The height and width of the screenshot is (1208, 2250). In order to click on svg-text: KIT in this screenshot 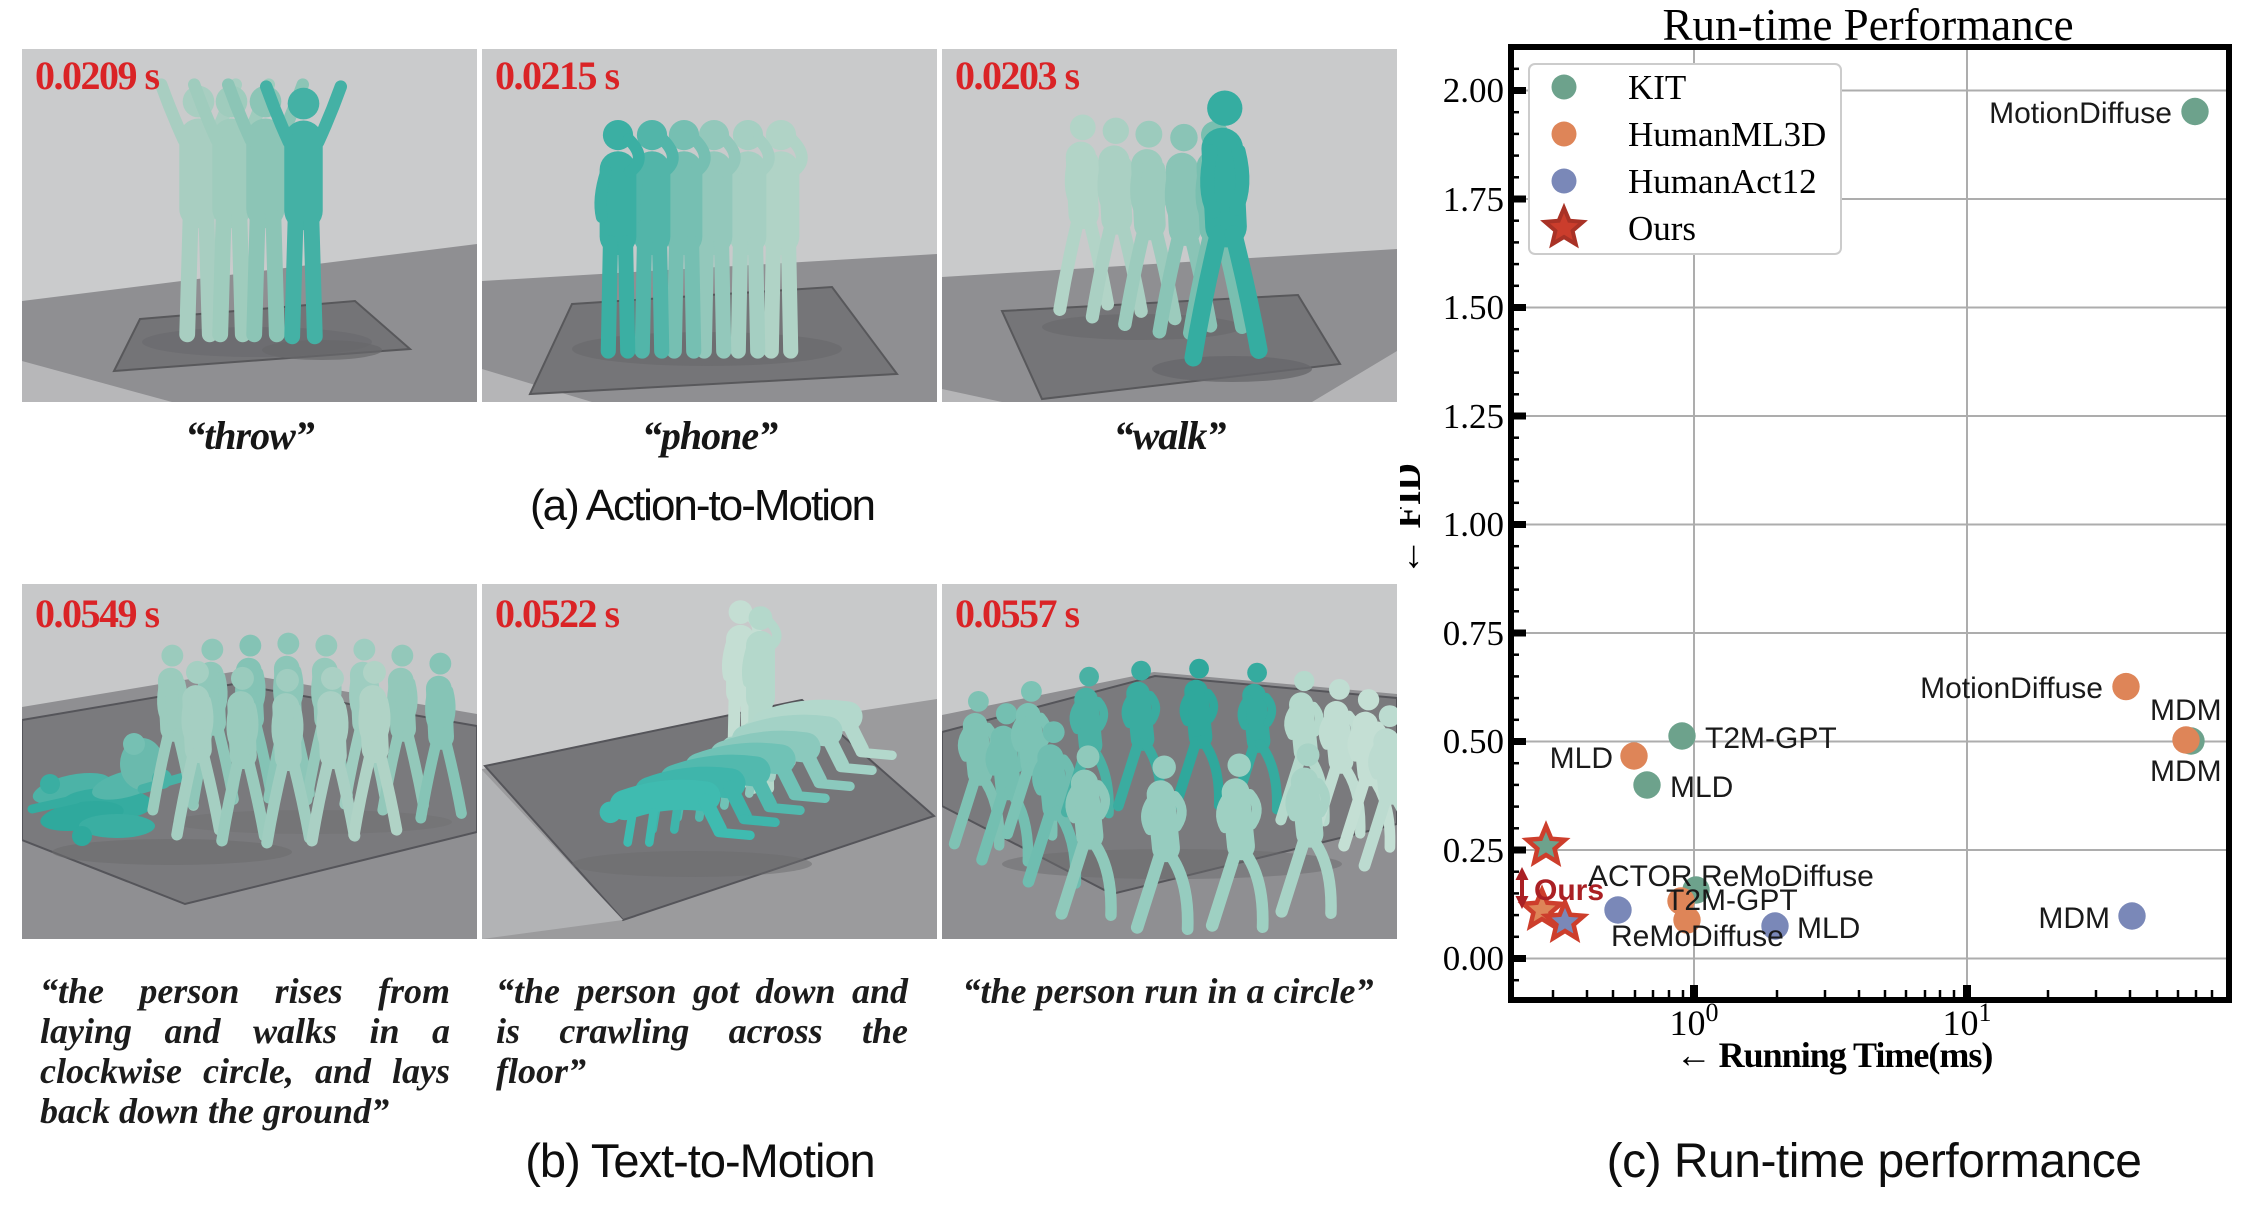, I will do `click(1657, 87)`.